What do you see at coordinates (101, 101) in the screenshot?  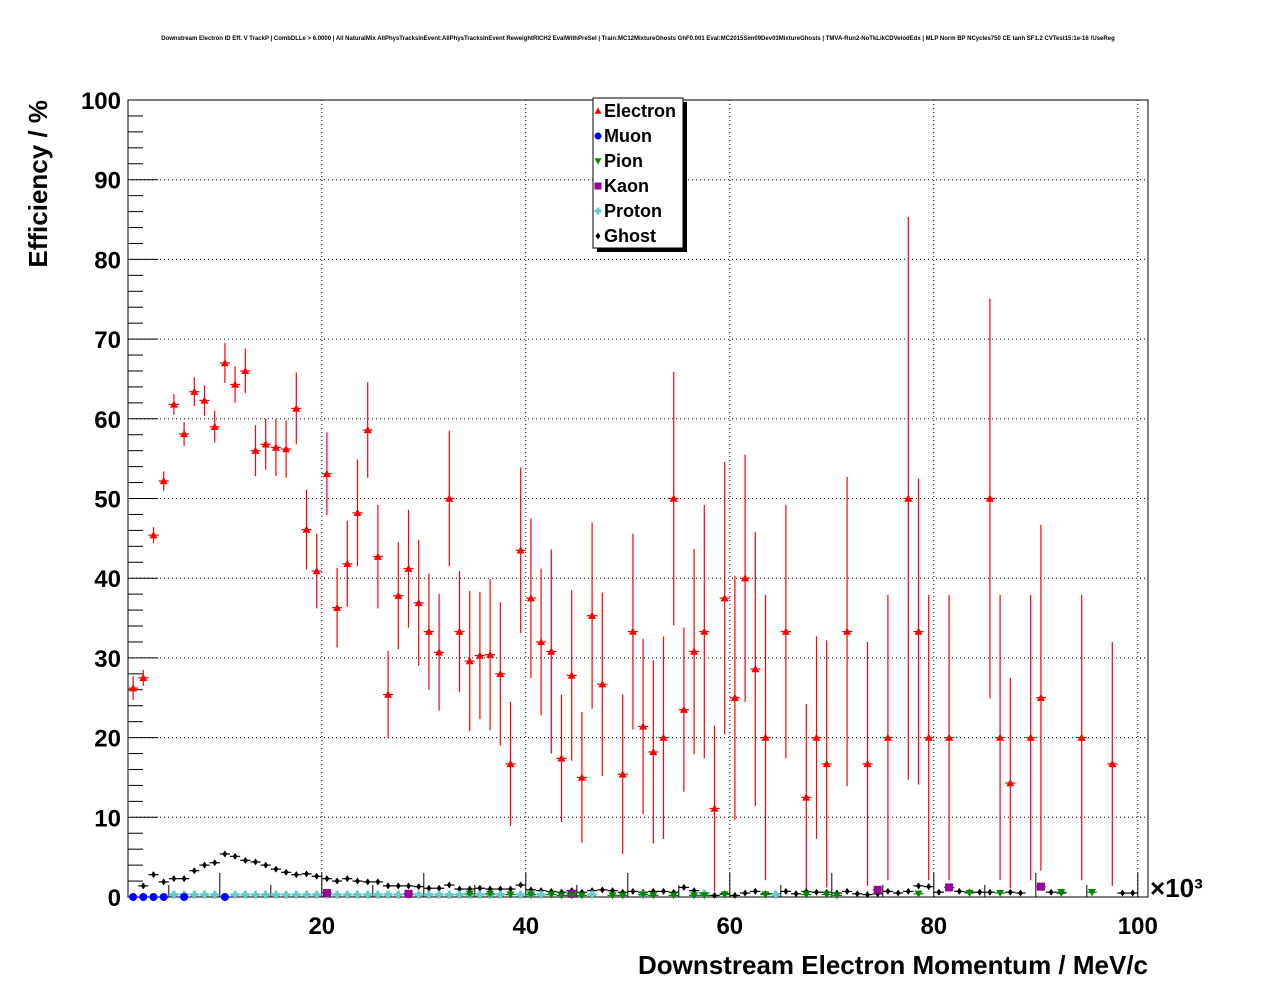 I see `y-tick-label: 100` at bounding box center [101, 101].